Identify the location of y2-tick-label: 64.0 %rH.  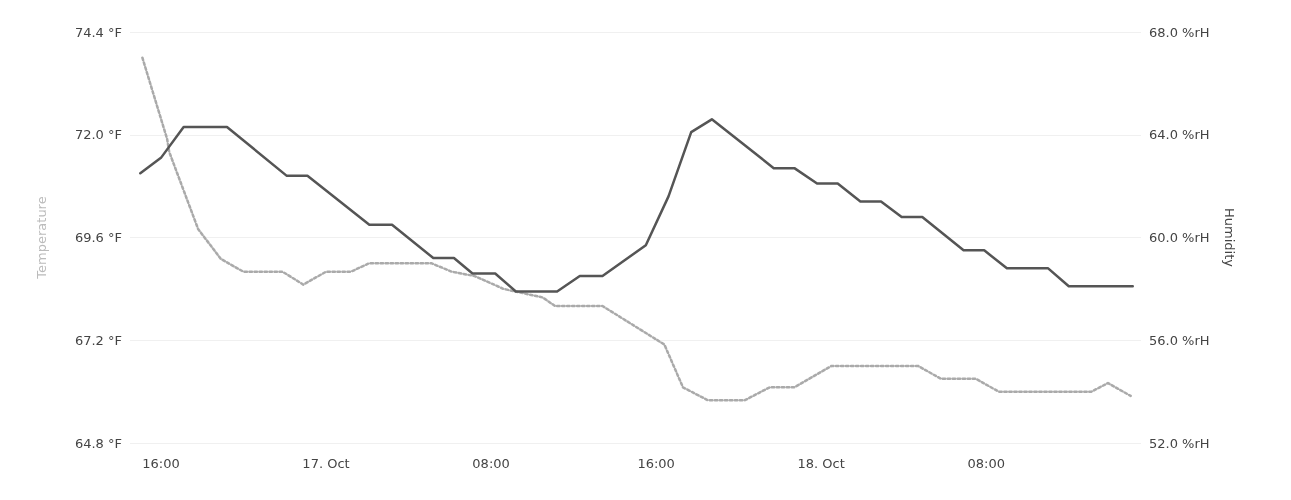
(1179, 135).